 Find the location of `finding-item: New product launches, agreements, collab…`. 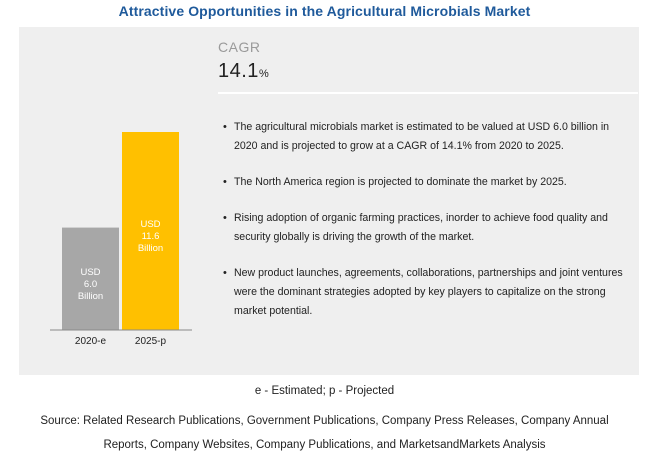

finding-item: New product launches, agreements, collab… is located at coordinates (422, 292).